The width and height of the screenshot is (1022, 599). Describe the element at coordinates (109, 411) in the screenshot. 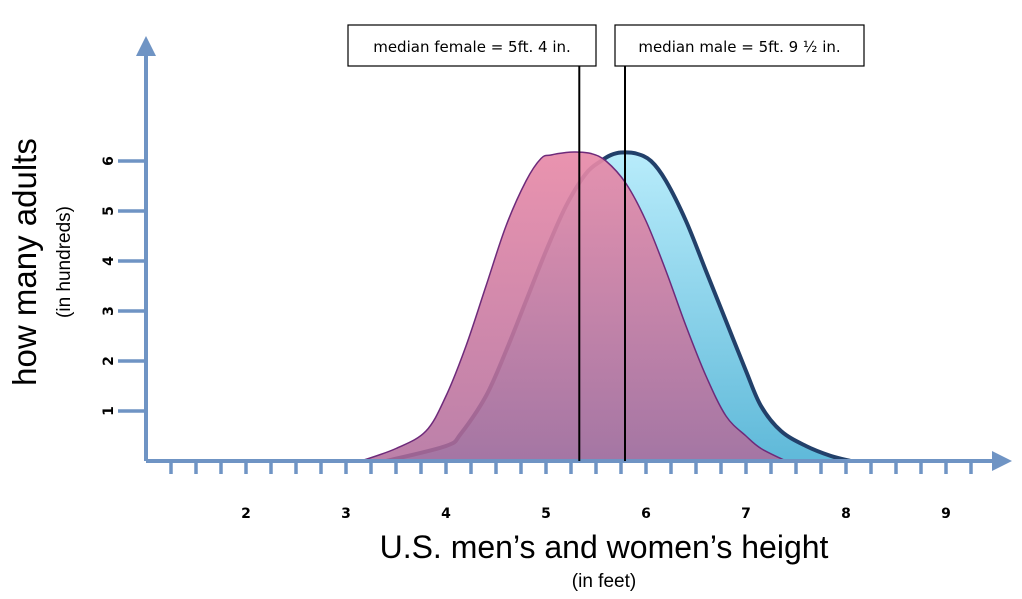

I see `y-tick-label: 1` at that location.